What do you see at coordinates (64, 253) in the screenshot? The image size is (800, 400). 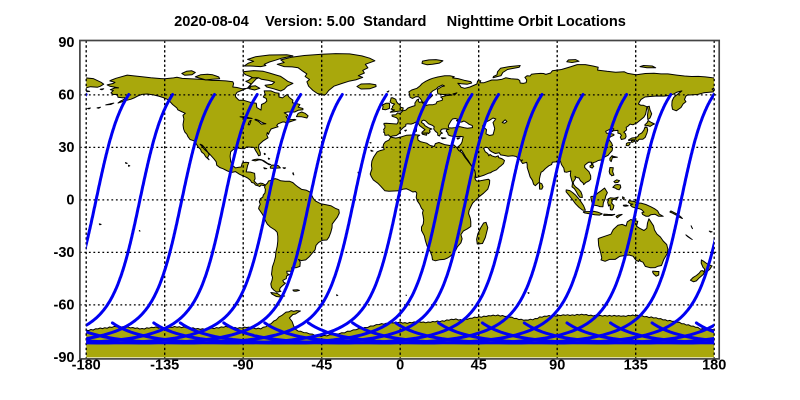 I see `svg-text: -30` at bounding box center [64, 253].